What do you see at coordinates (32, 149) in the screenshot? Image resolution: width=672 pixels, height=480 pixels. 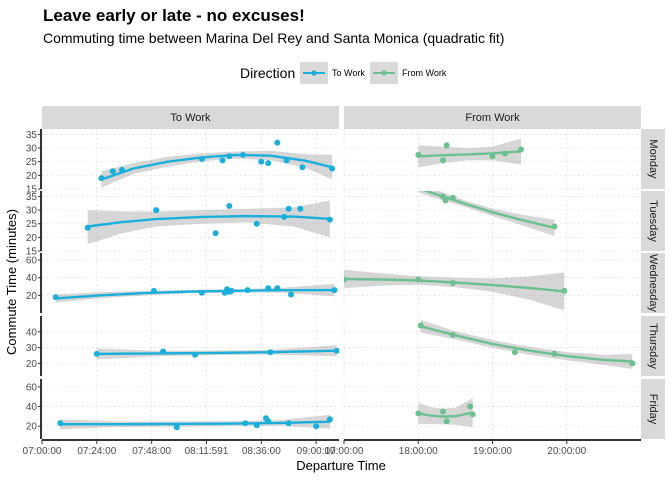 I see `y-tick-label: 30` at bounding box center [32, 149].